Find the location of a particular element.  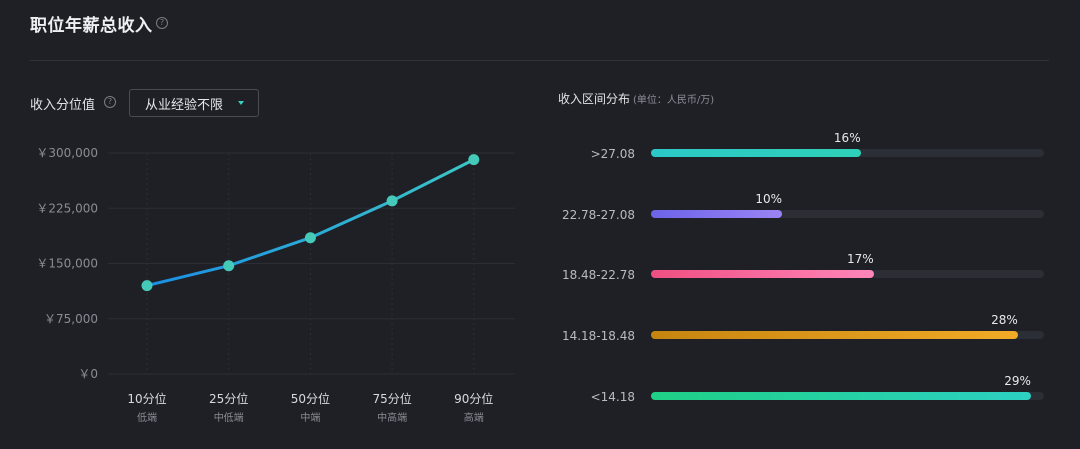

x-tick-label: 75分位 is located at coordinates (391, 398).